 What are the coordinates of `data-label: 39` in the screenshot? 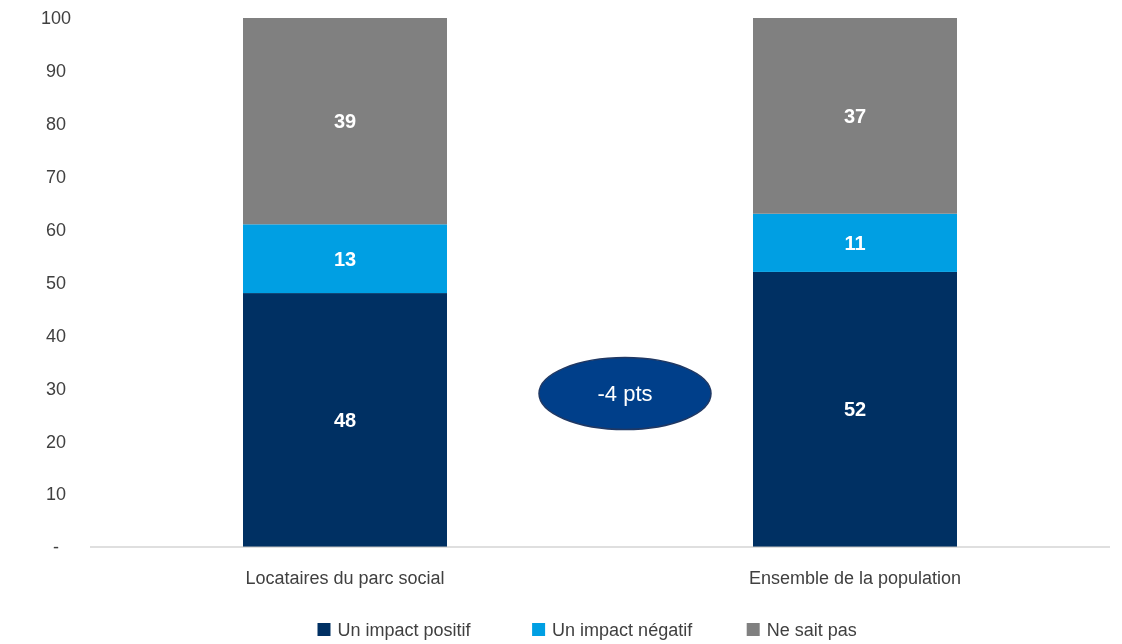 It's located at (345, 121).